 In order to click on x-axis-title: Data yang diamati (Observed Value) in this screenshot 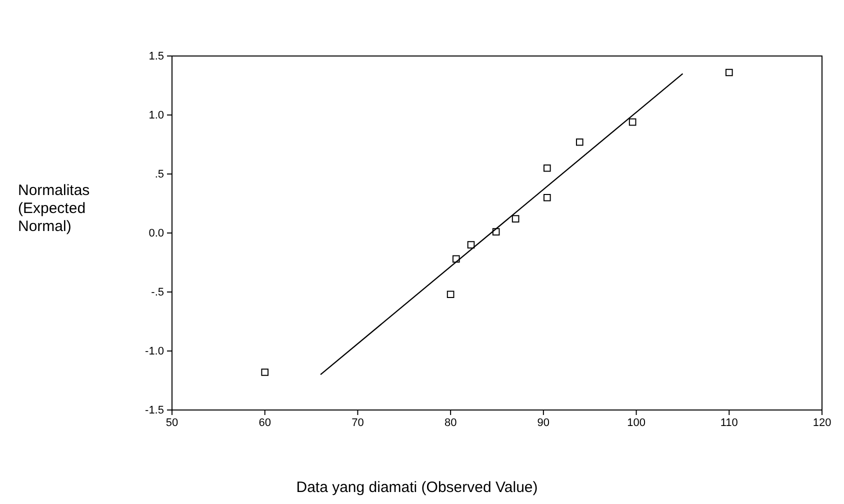, I will do `click(417, 487)`.